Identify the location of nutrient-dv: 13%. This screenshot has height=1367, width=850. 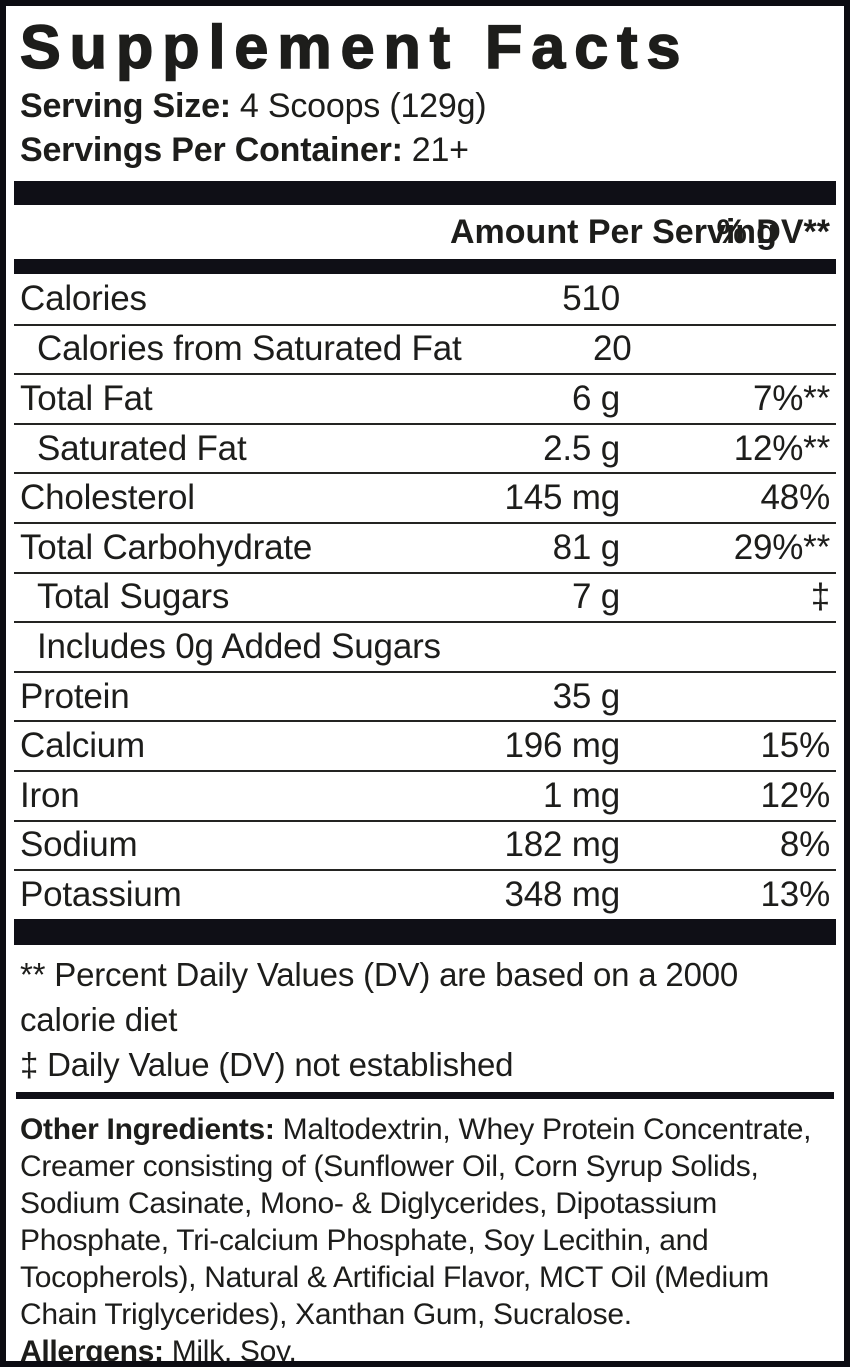
(795, 894).